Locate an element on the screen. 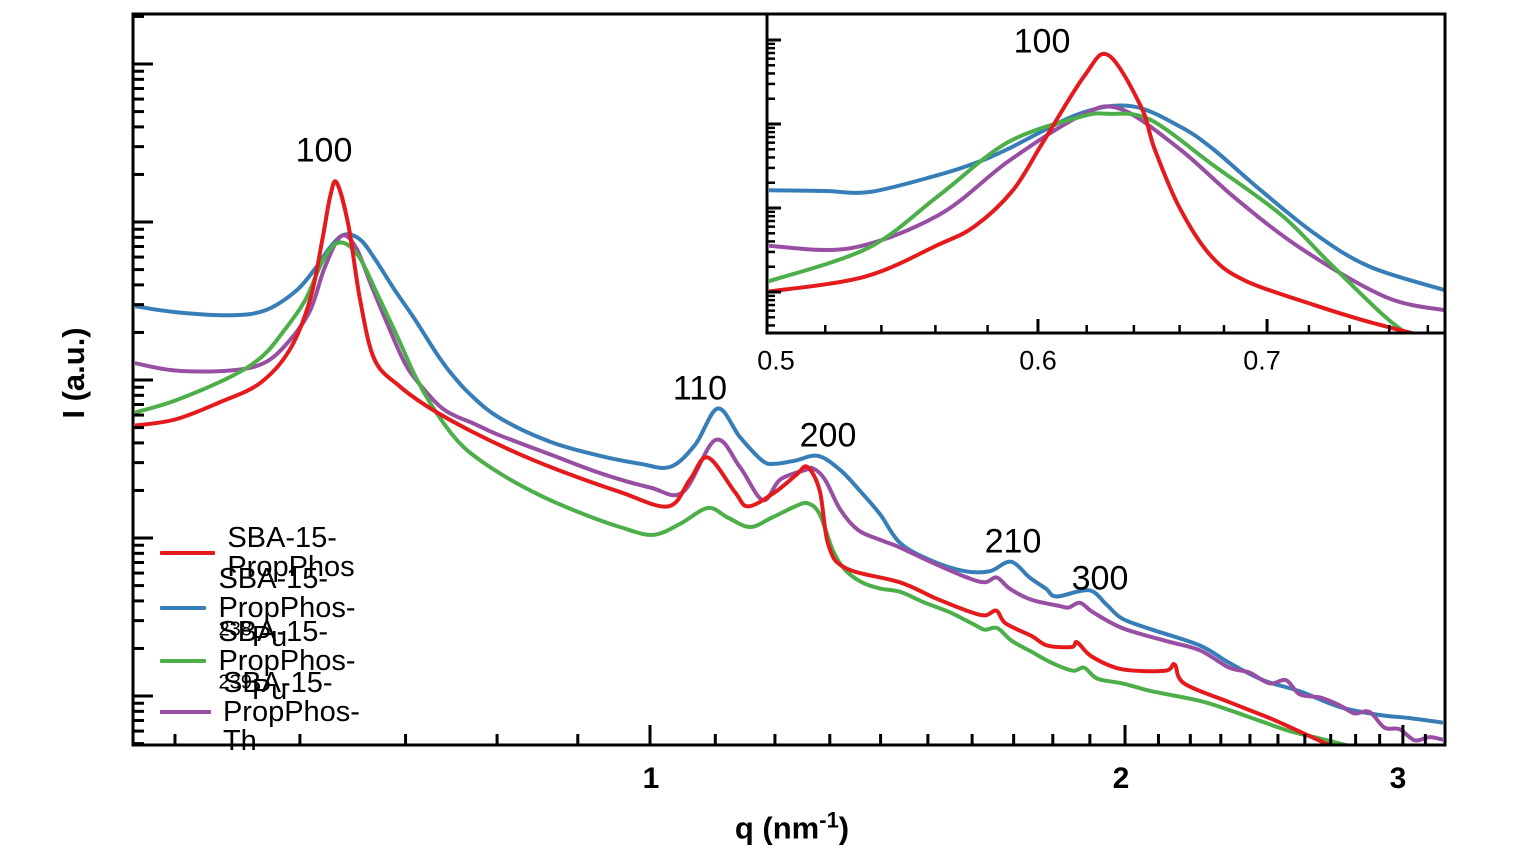 Image resolution: width=1536 pixels, height=864 pixels. curve-SBA-15-PropPhos-239Pu is located at coordinates (1088, 221).